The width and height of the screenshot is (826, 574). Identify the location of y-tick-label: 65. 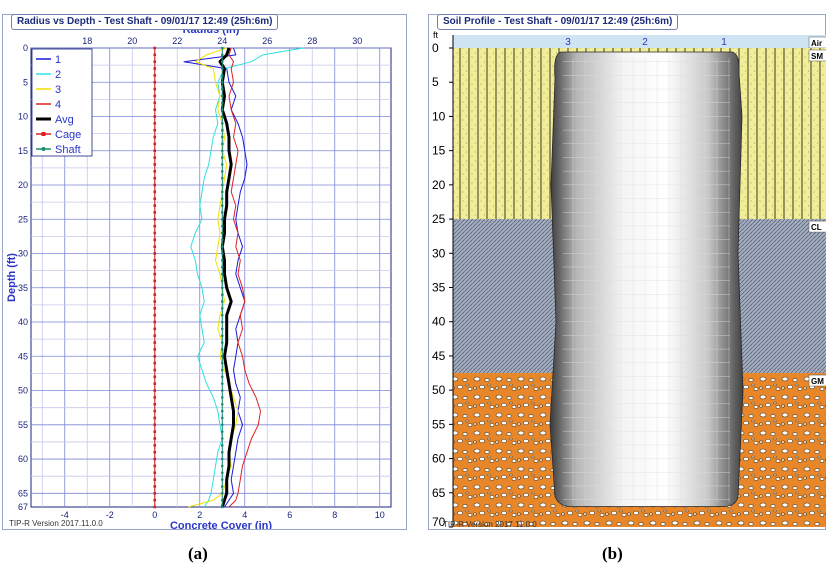
(23, 493).